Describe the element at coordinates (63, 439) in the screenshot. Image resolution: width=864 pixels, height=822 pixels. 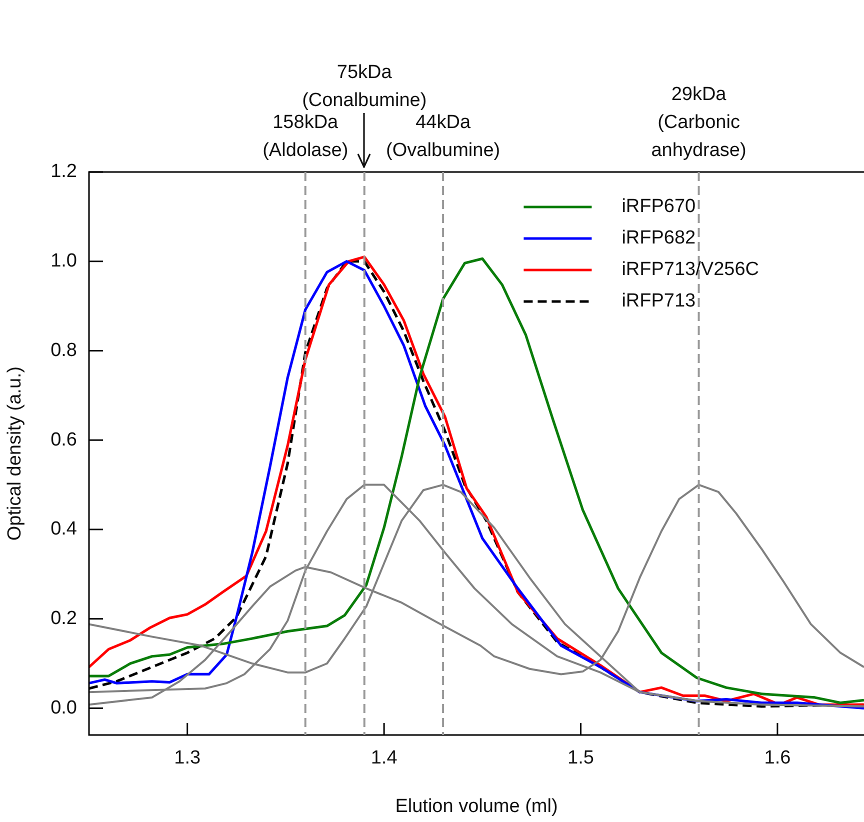
I see `y-tick-label: 0.6` at that location.